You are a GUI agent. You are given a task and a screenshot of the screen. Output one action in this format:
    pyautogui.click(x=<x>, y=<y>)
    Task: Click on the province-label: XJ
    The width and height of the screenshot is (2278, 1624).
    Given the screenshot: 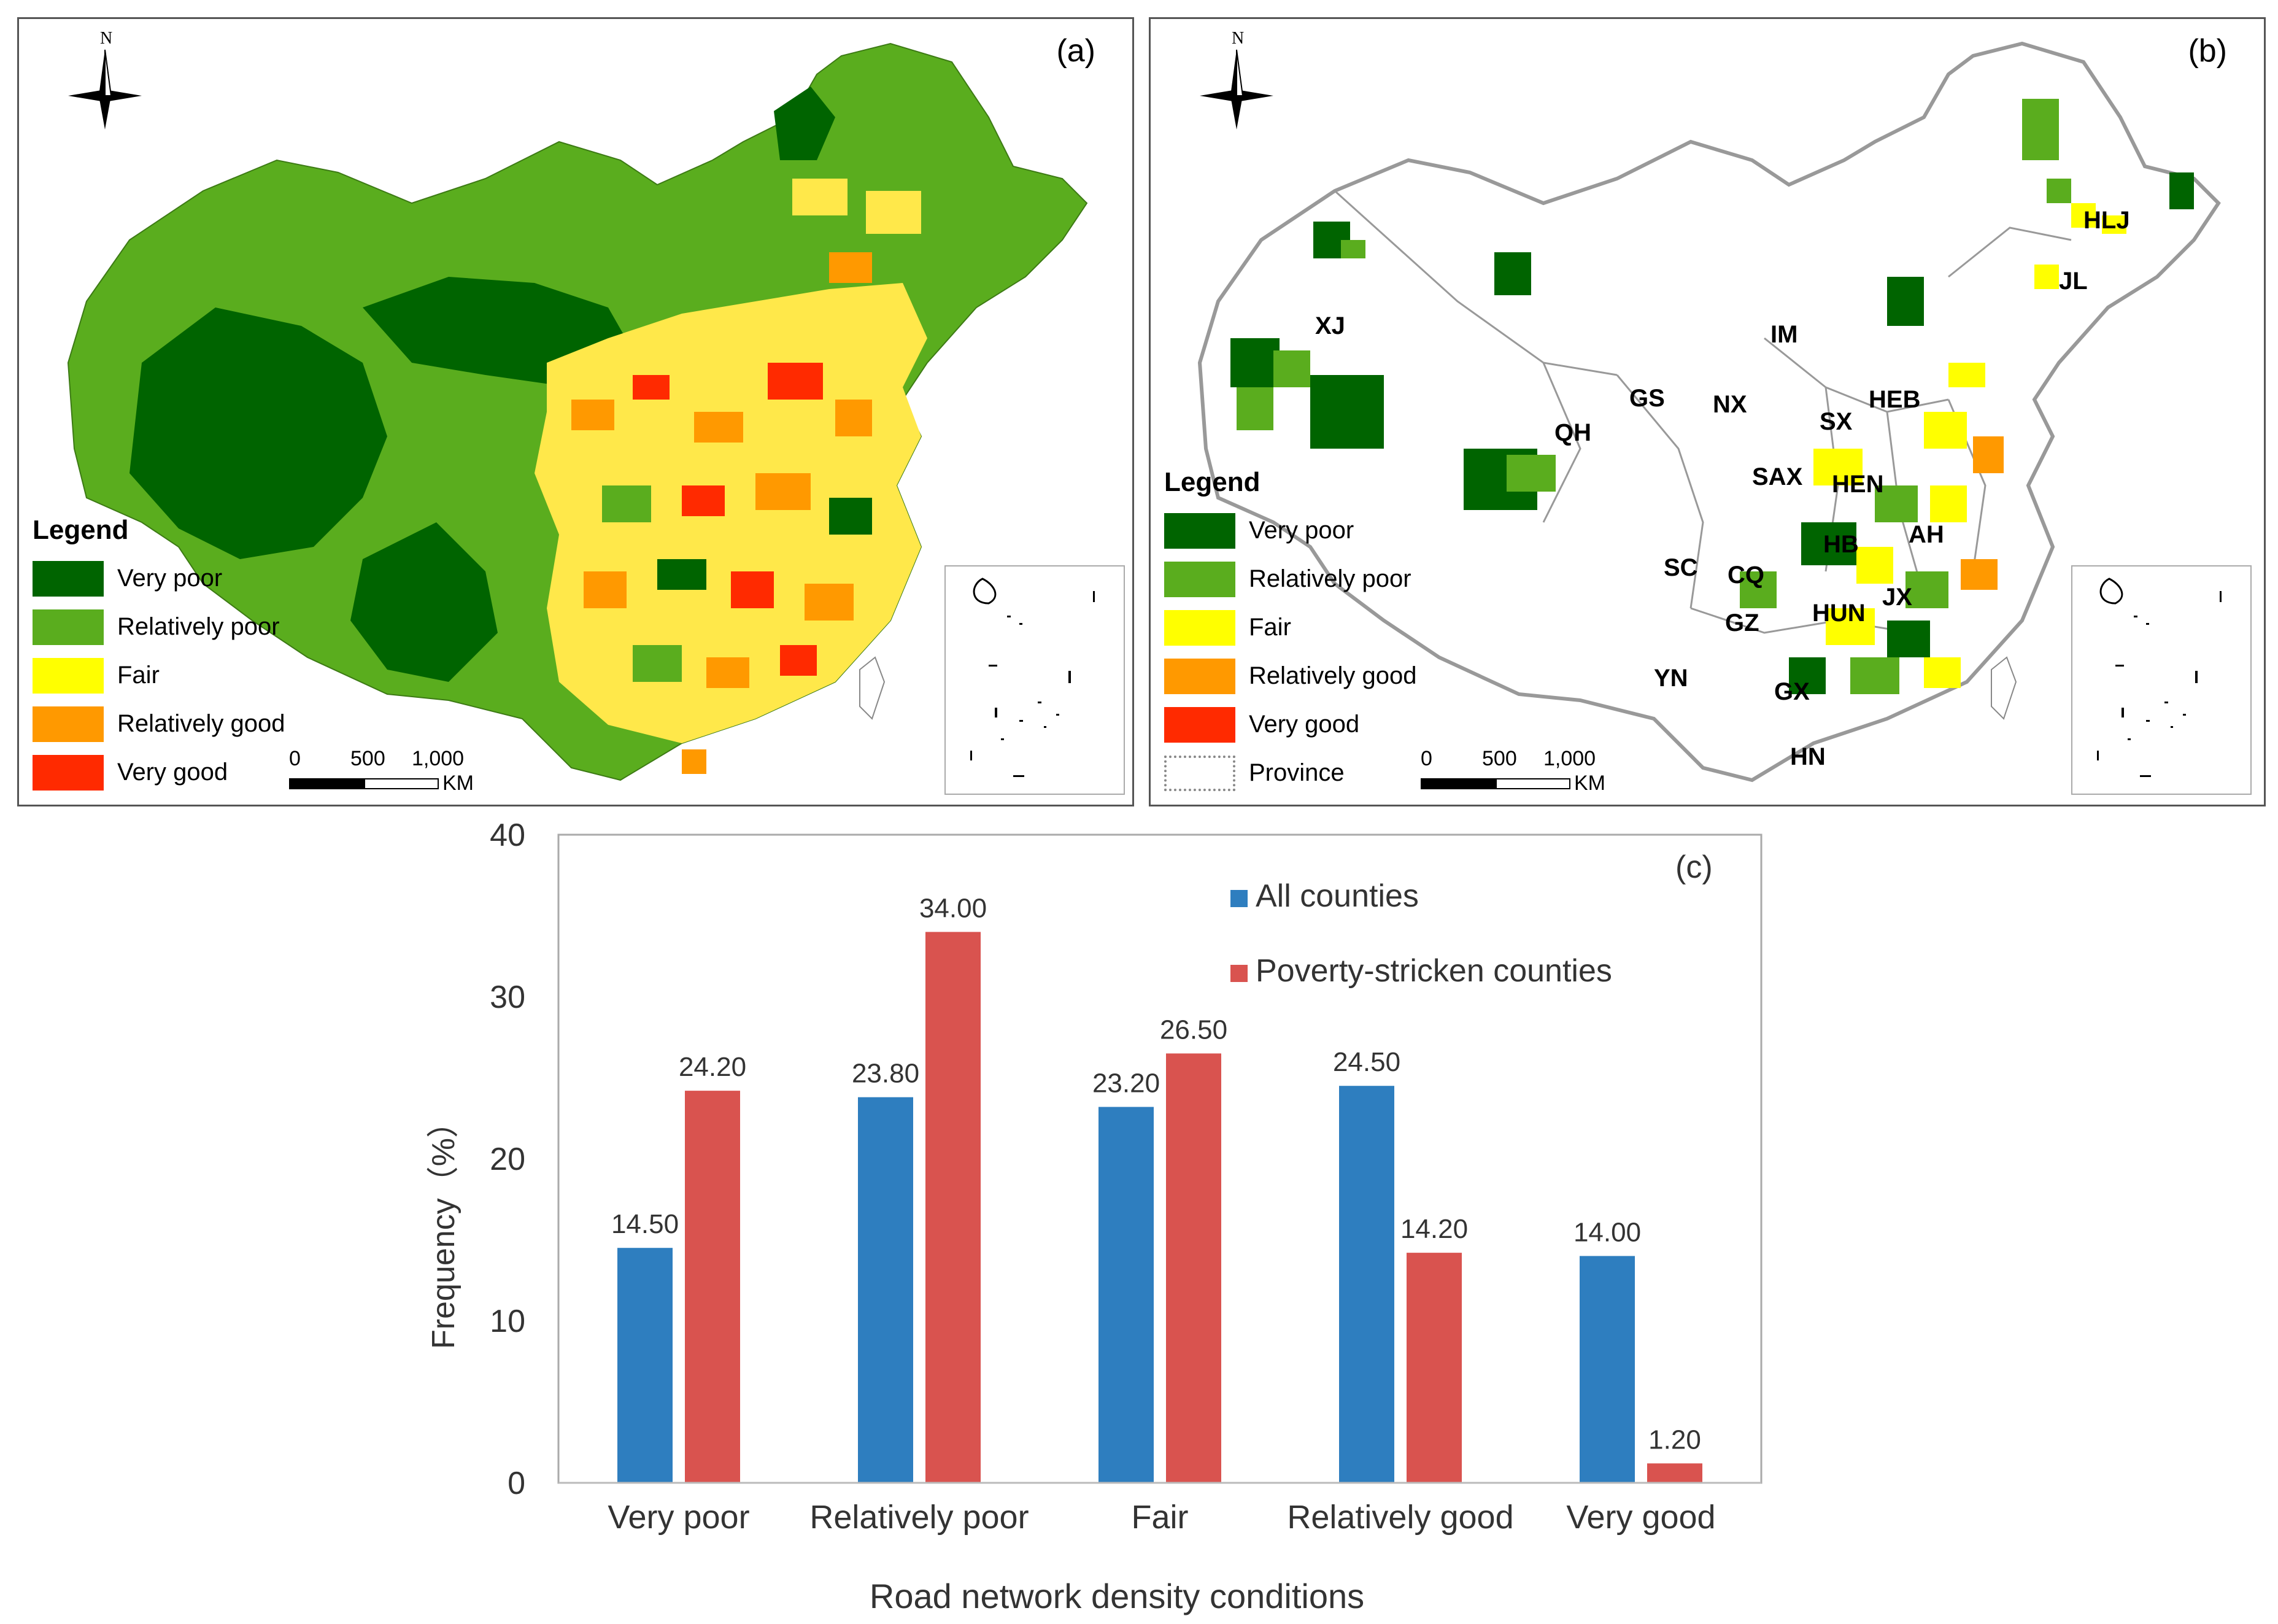 What is the action you would take?
    pyautogui.click(x=1330, y=325)
    